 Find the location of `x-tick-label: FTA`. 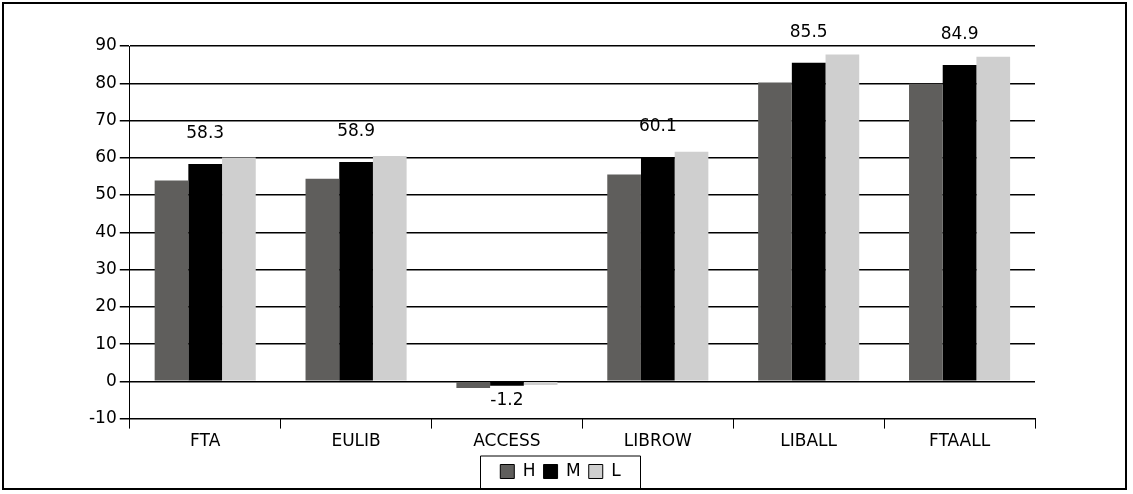

x-tick-label: FTA is located at coordinates (205, 440).